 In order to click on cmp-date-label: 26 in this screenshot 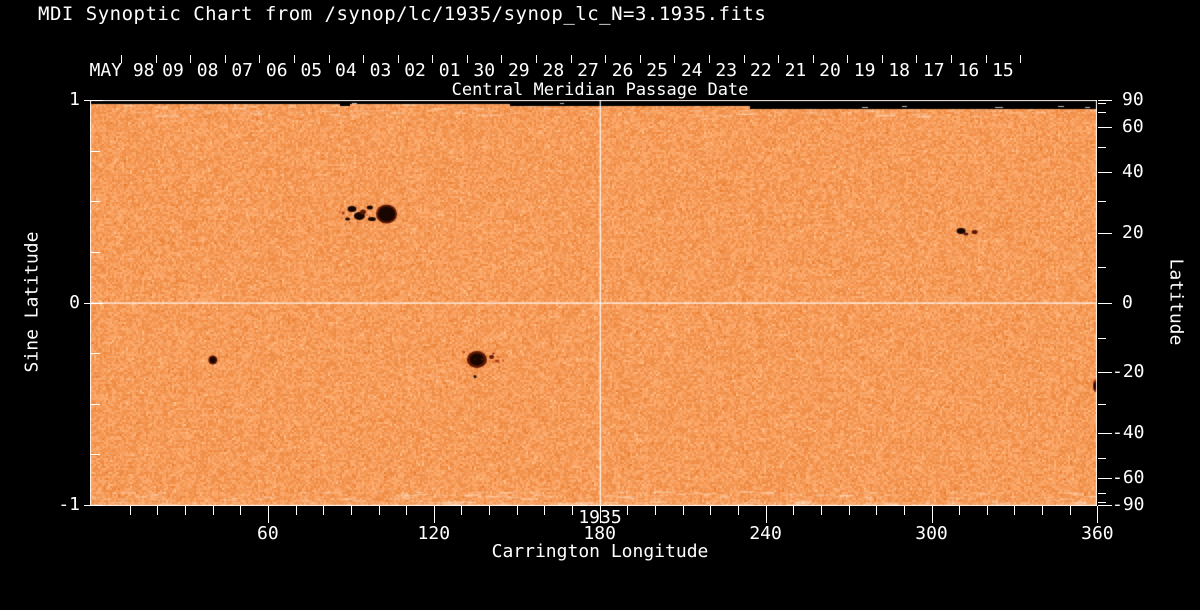, I will do `click(622, 70)`.